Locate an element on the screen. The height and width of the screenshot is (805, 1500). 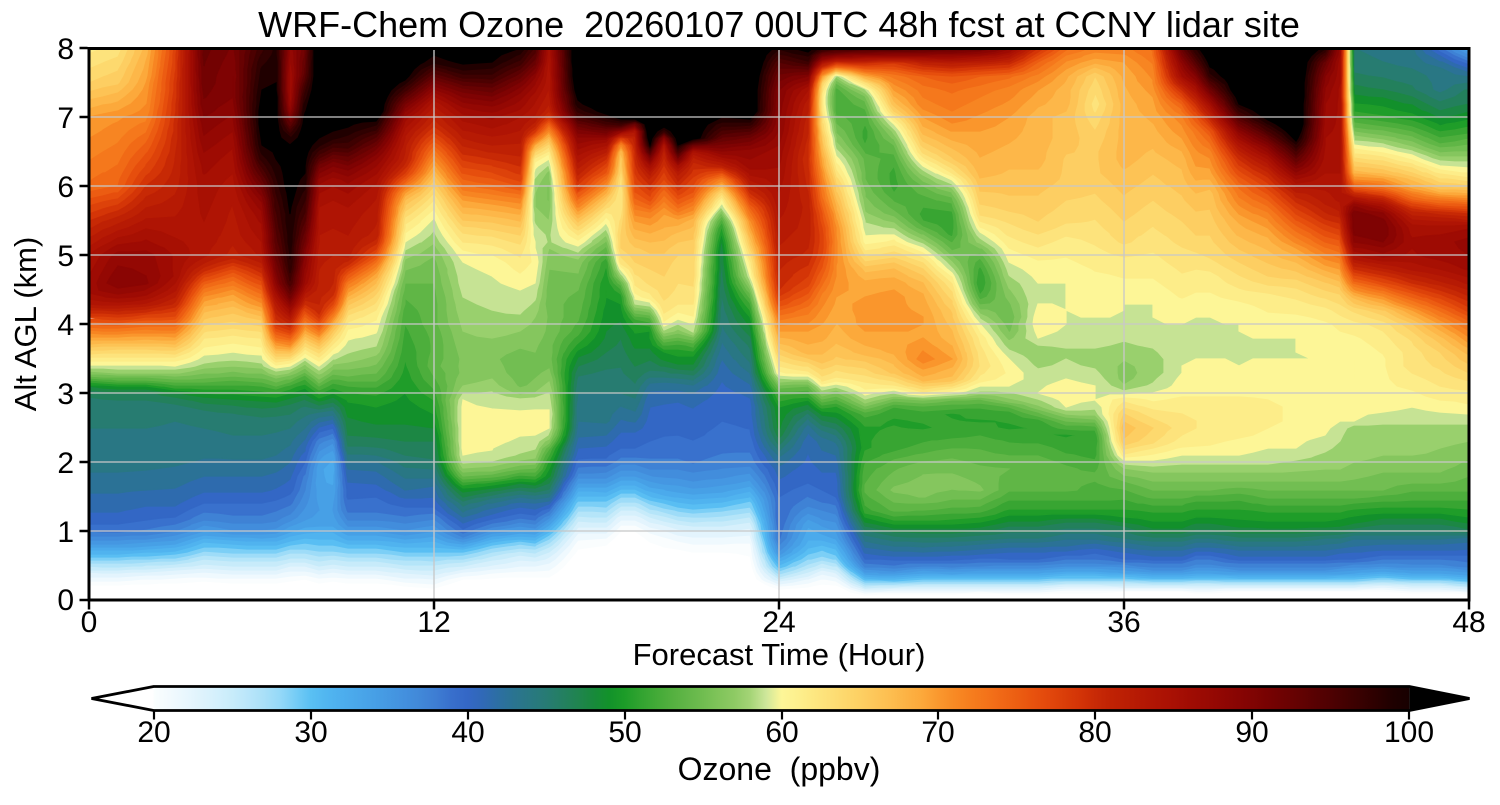
svg-text: 8 is located at coordinates (65, 49).